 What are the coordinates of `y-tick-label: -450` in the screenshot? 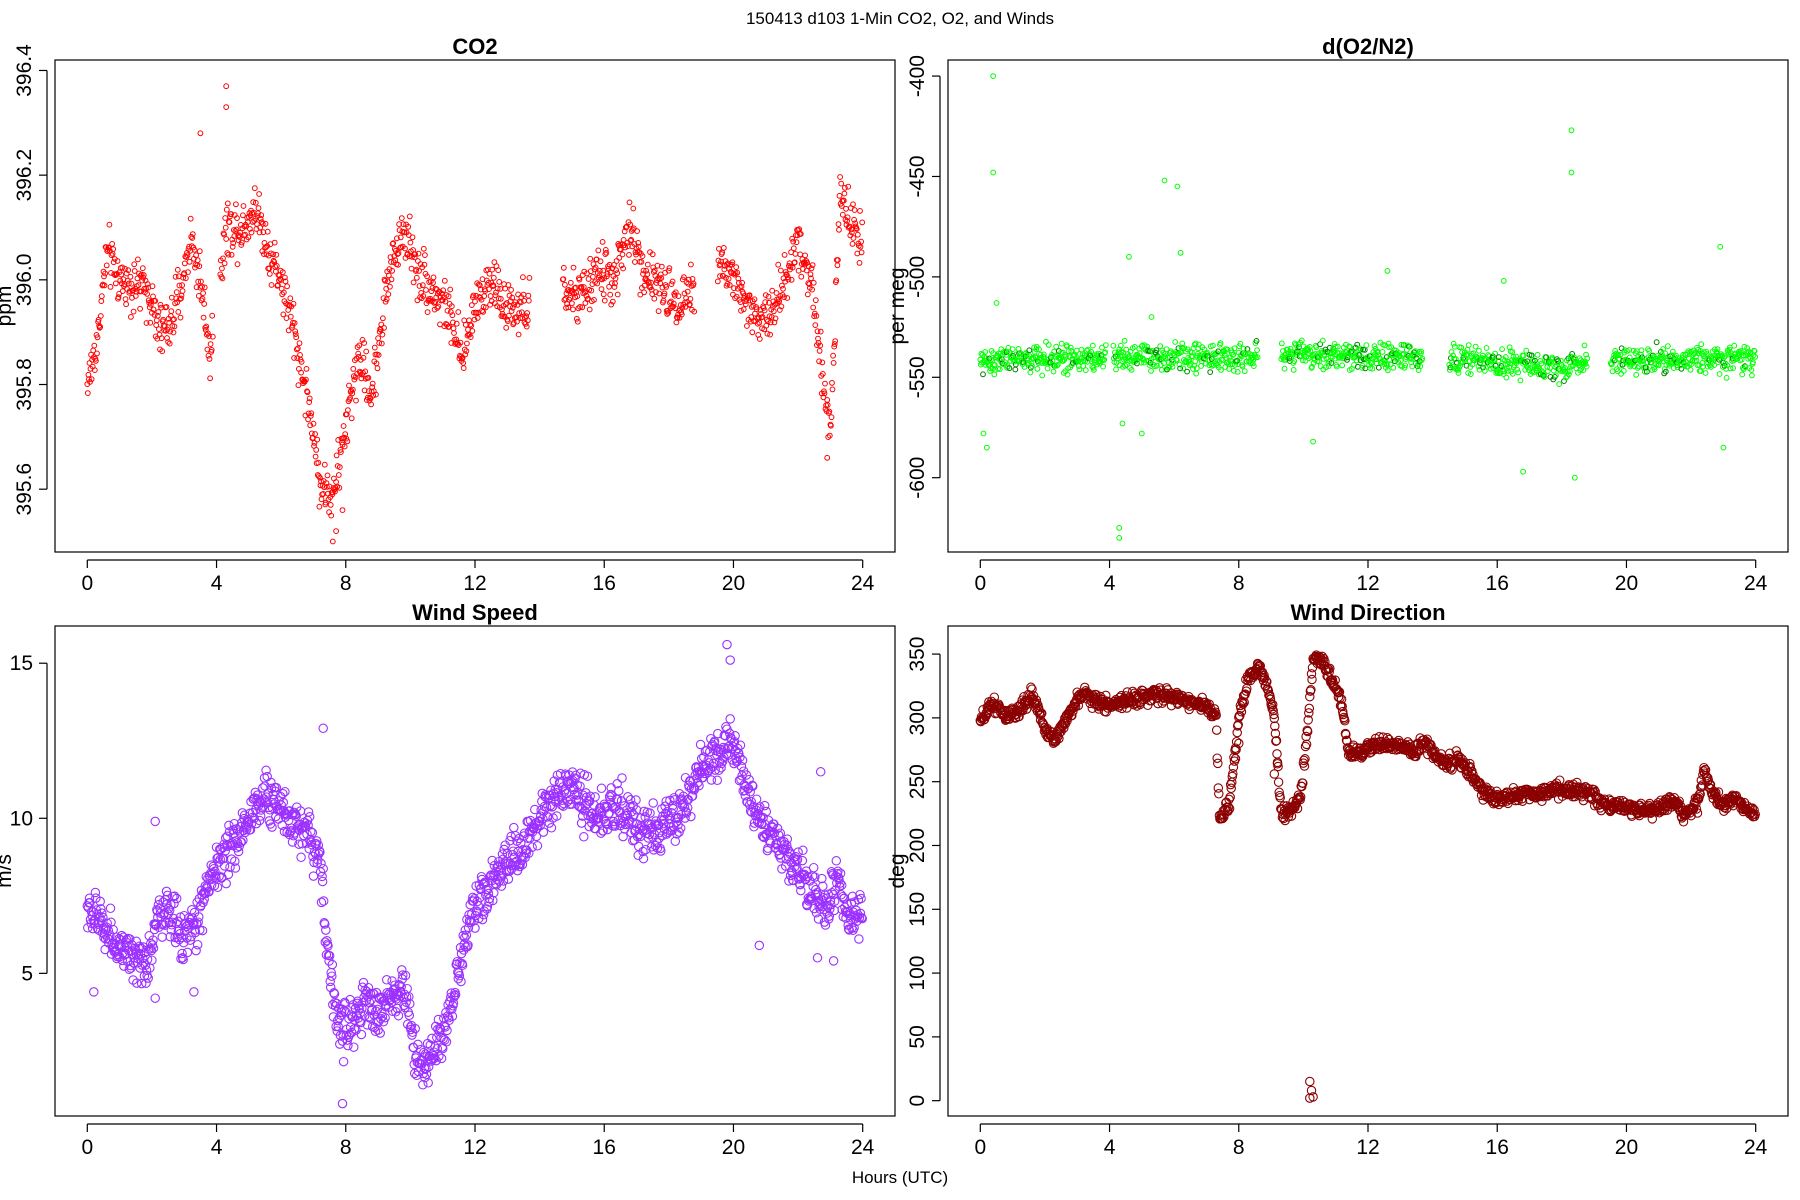 It's located at (917, 176).